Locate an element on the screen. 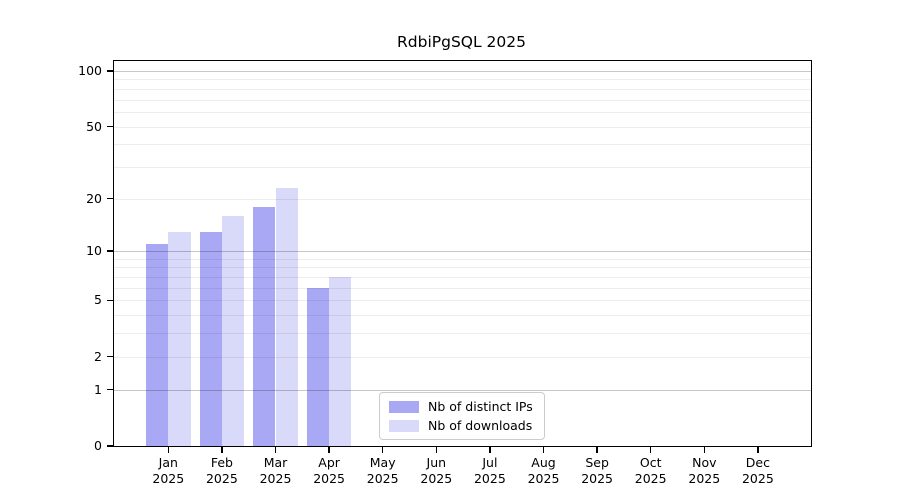 This screenshot has width=900, height=500. x-tick-dec is located at coordinates (758, 450).